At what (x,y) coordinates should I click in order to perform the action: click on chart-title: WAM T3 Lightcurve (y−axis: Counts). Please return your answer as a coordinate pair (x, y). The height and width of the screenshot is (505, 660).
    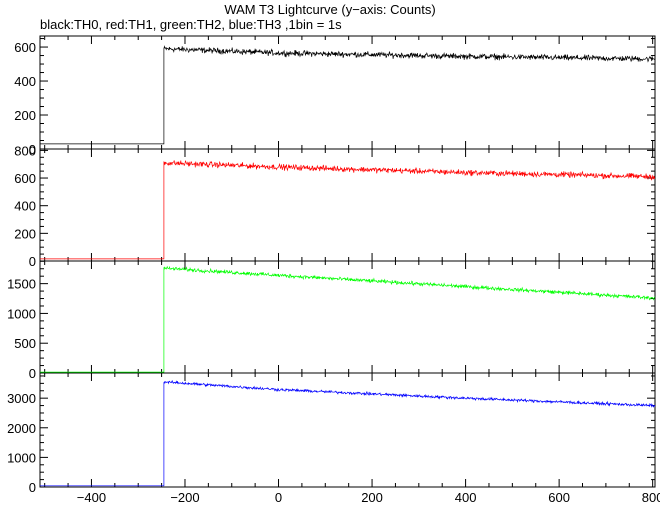
    Looking at the image, I should click on (330, 9).